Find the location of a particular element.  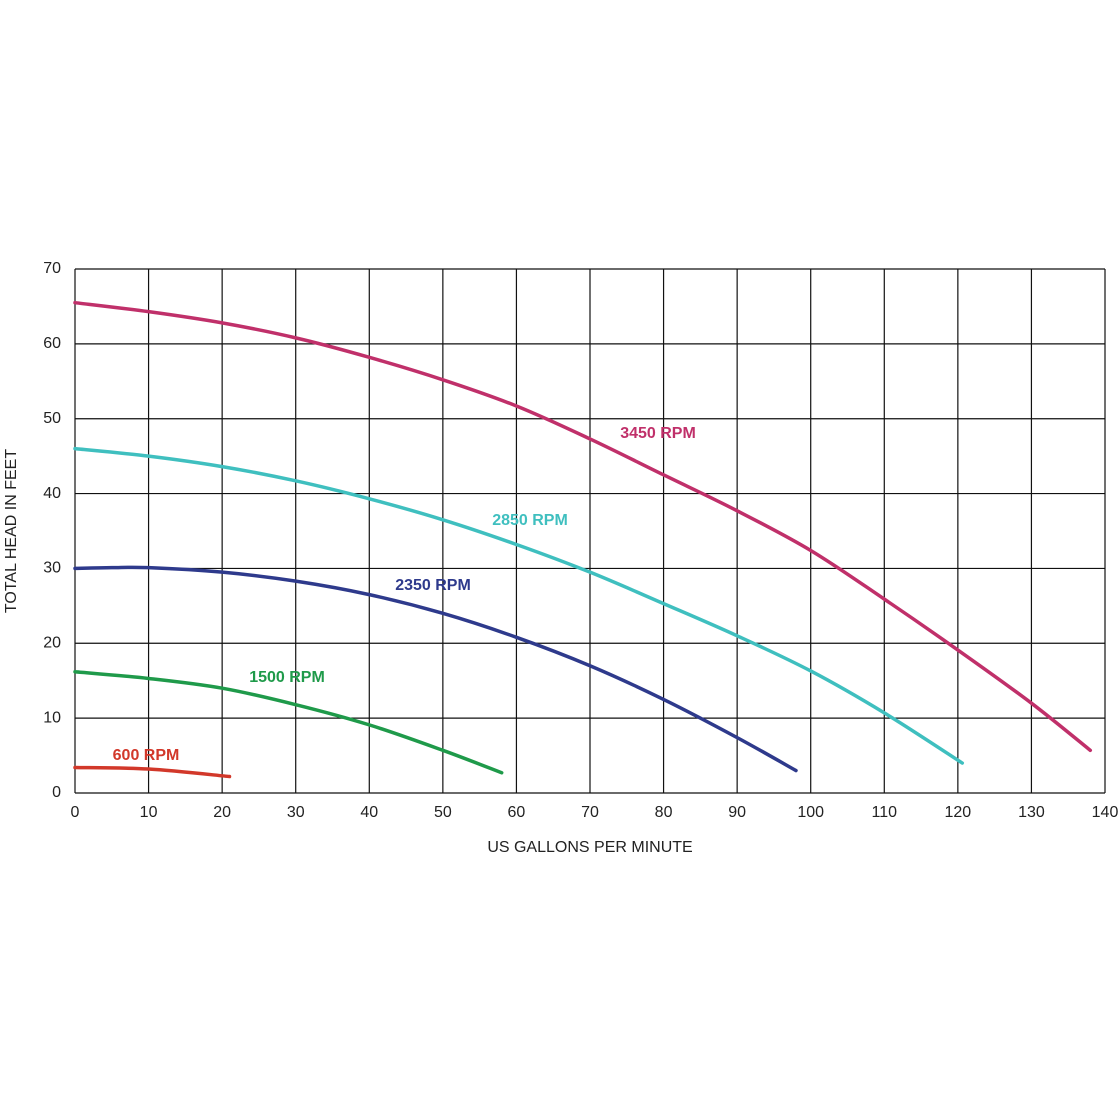

x-axis-label: US GALLONS PER MINUTE is located at coordinates (589, 847).